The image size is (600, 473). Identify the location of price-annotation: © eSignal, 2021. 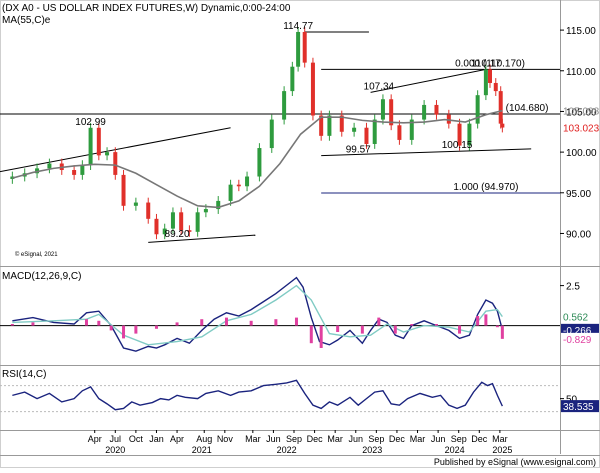
(36, 254).